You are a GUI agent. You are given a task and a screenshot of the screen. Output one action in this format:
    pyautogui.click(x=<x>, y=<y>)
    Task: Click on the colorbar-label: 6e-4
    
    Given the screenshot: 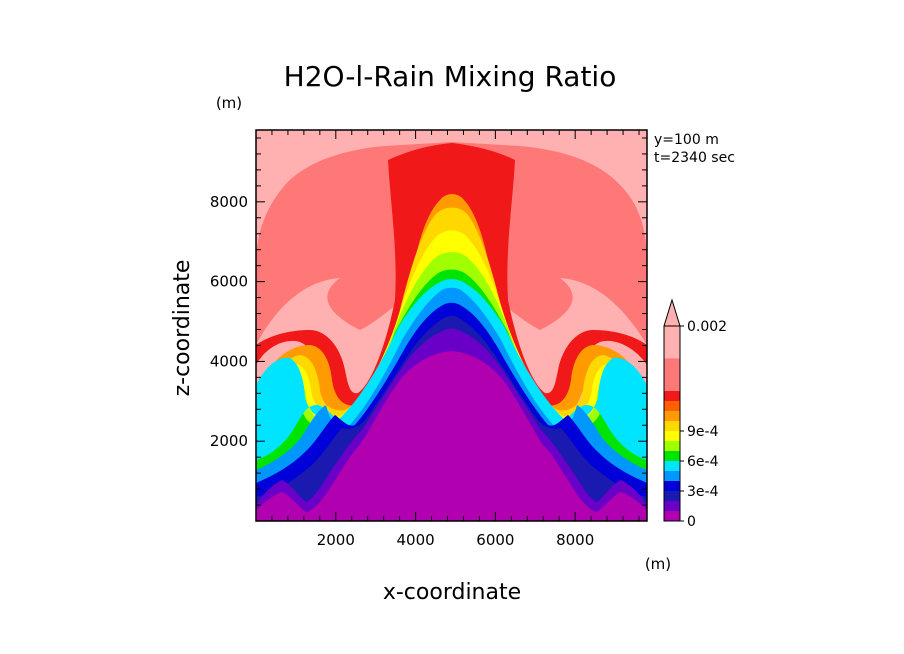 What is the action you would take?
    pyautogui.click(x=703, y=462)
    